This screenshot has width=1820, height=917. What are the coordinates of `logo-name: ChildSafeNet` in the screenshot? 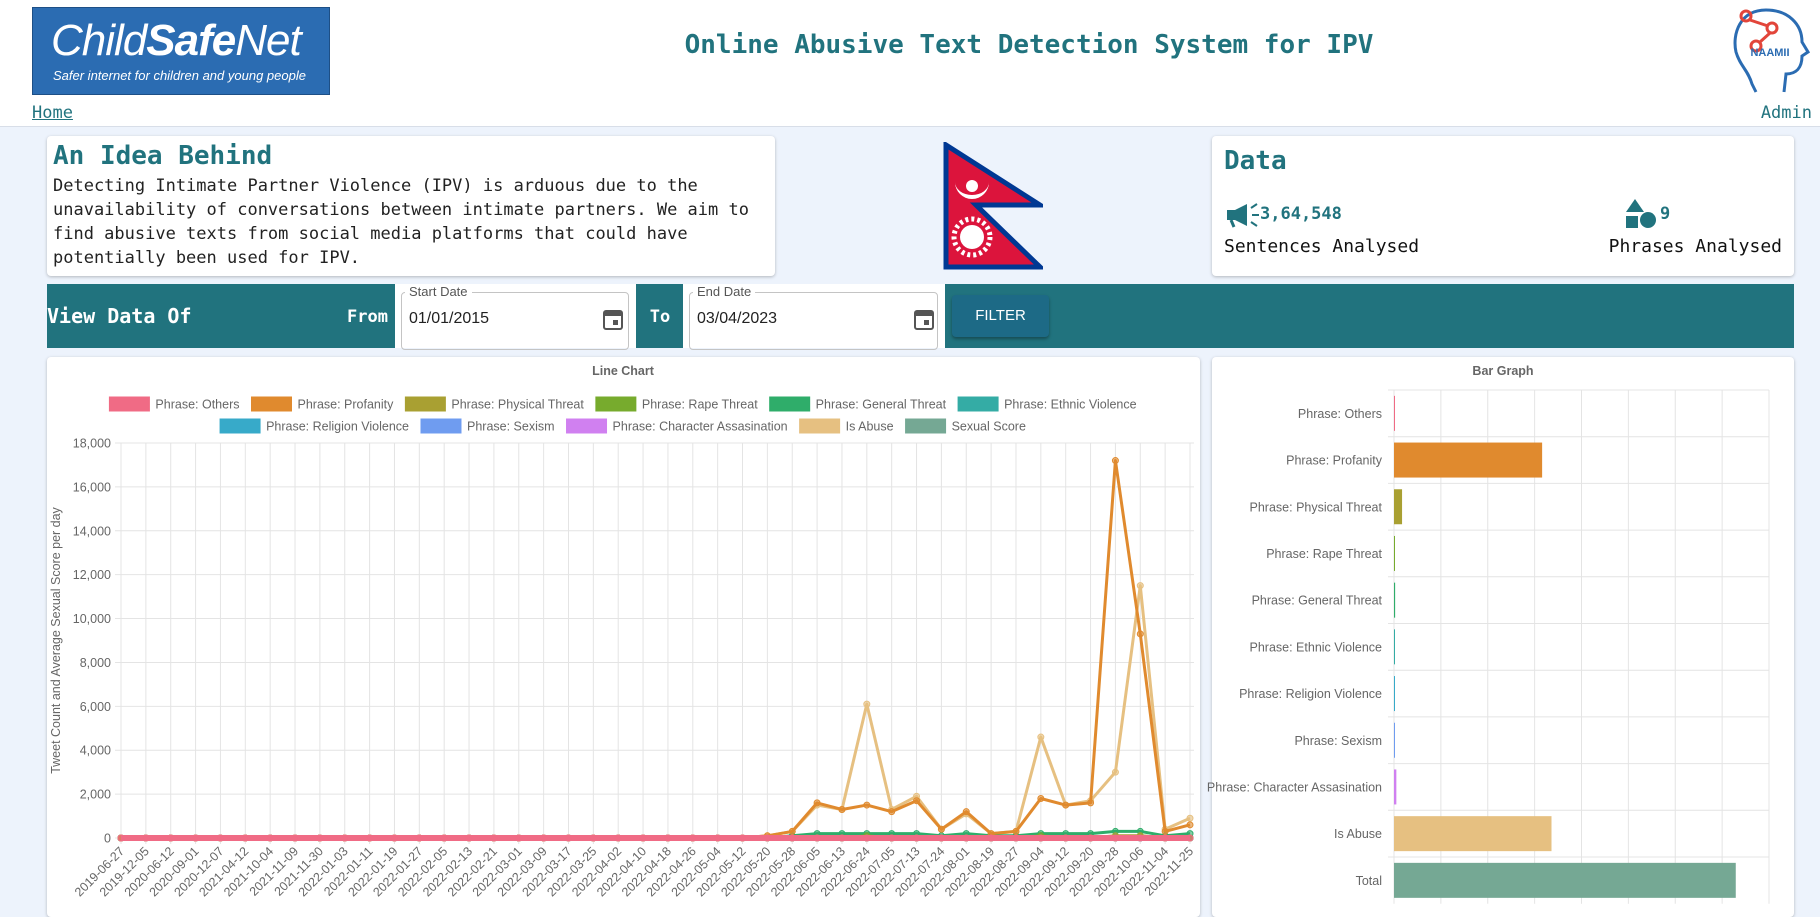 It's located at (176, 41).